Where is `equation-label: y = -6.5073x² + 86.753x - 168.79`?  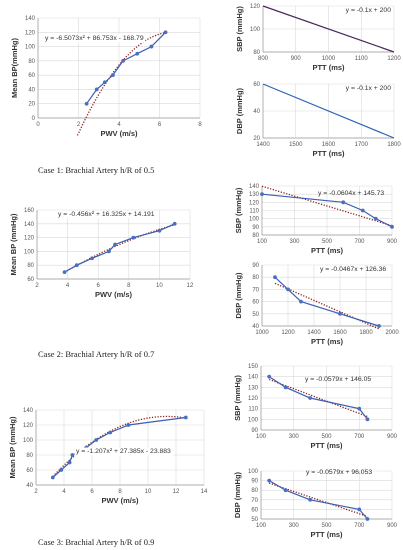
equation-label: y = -6.5073x² + 86.753x - 168.79 is located at coordinates (94, 38).